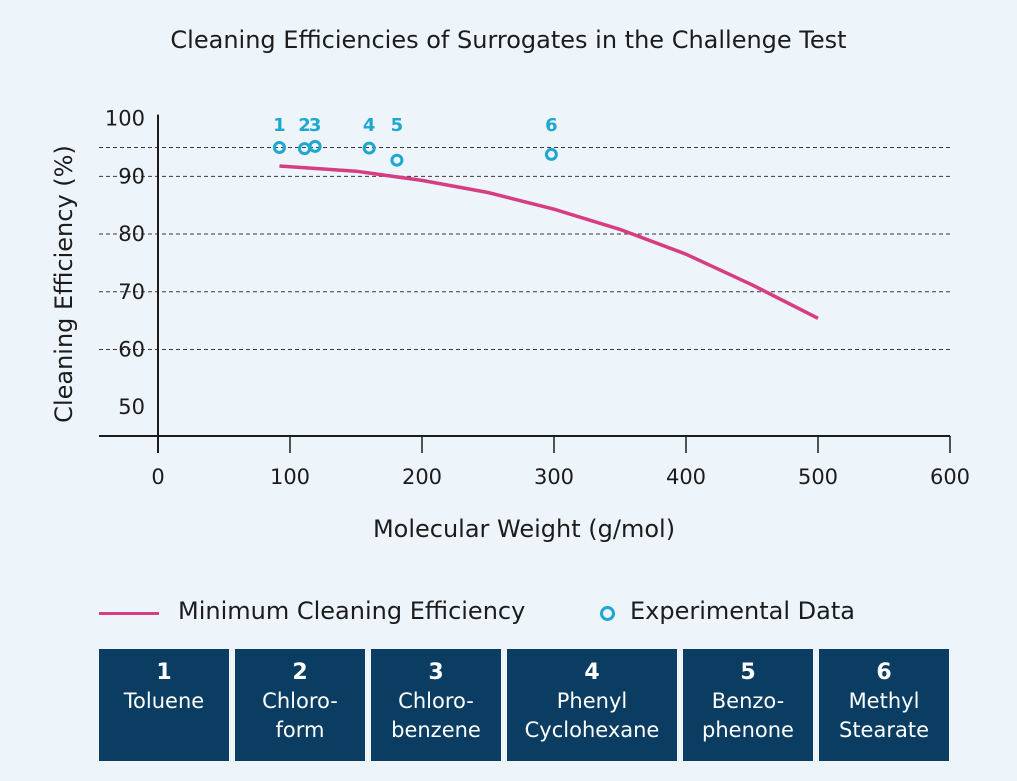 This screenshot has height=781, width=1017. What do you see at coordinates (279, 125) in the screenshot?
I see `data-point-label: 1` at bounding box center [279, 125].